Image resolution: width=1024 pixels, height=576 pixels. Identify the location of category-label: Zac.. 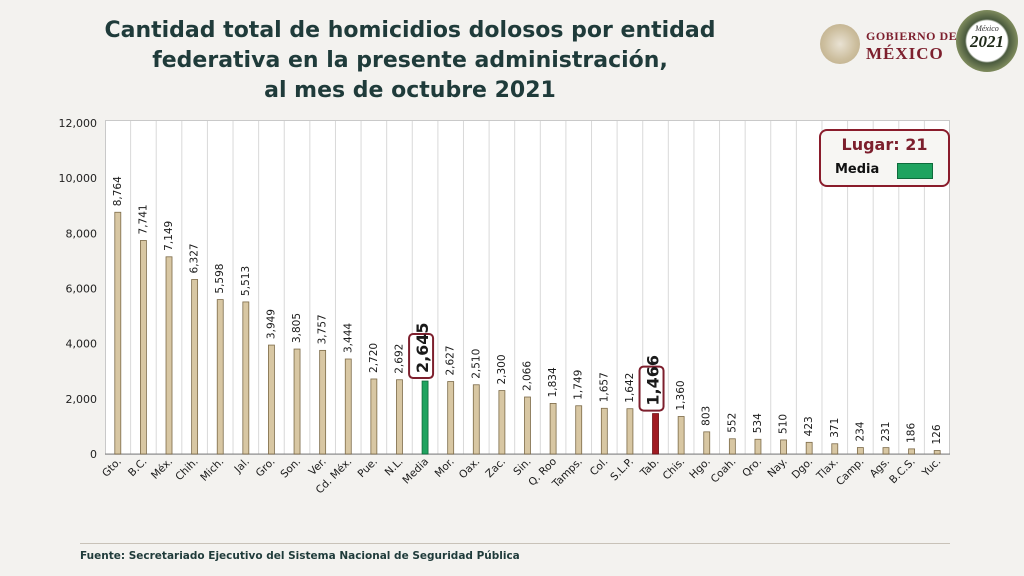
(495, 468).